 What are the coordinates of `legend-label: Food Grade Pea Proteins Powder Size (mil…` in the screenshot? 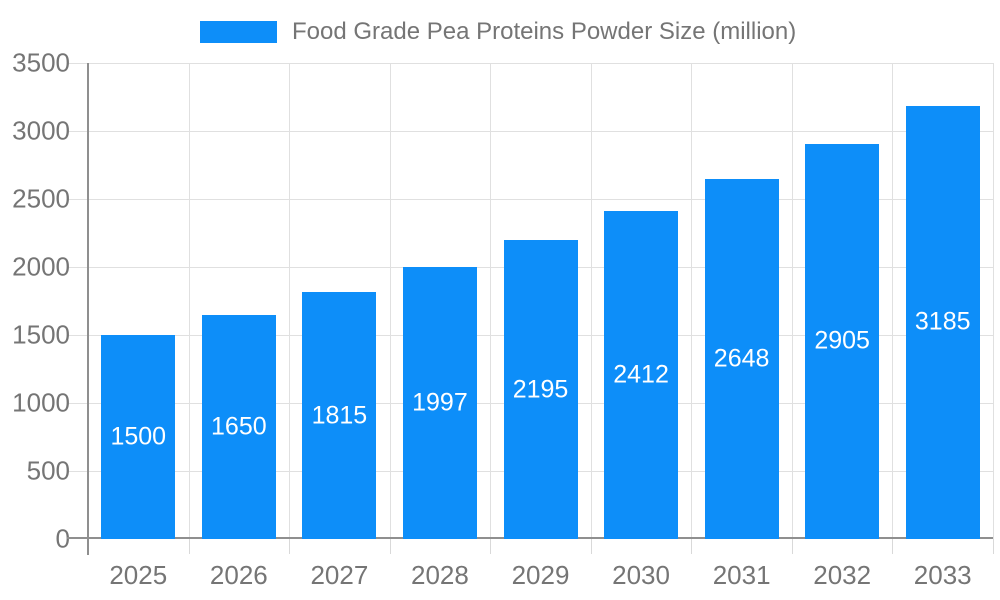 It's located at (544, 31).